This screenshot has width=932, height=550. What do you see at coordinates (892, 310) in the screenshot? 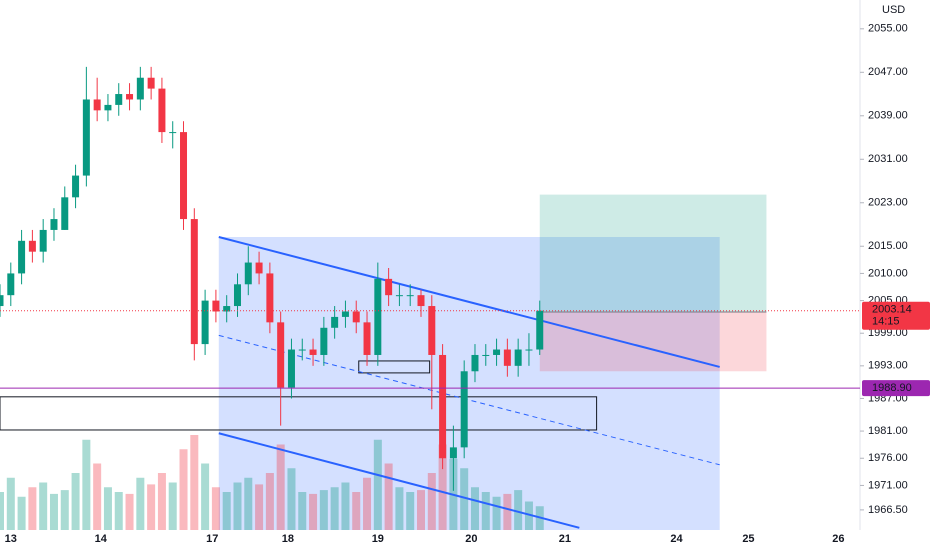
I see `last-price-label: 2003.14` at bounding box center [892, 310].